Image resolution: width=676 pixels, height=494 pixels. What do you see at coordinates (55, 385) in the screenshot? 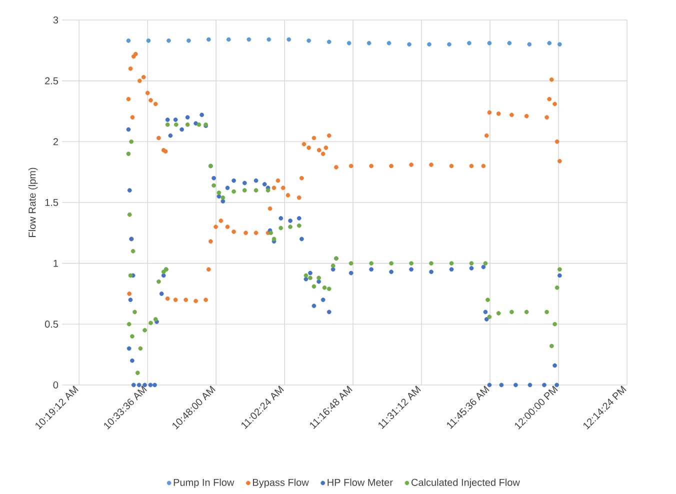
I see `y-tick-label: 0` at bounding box center [55, 385].